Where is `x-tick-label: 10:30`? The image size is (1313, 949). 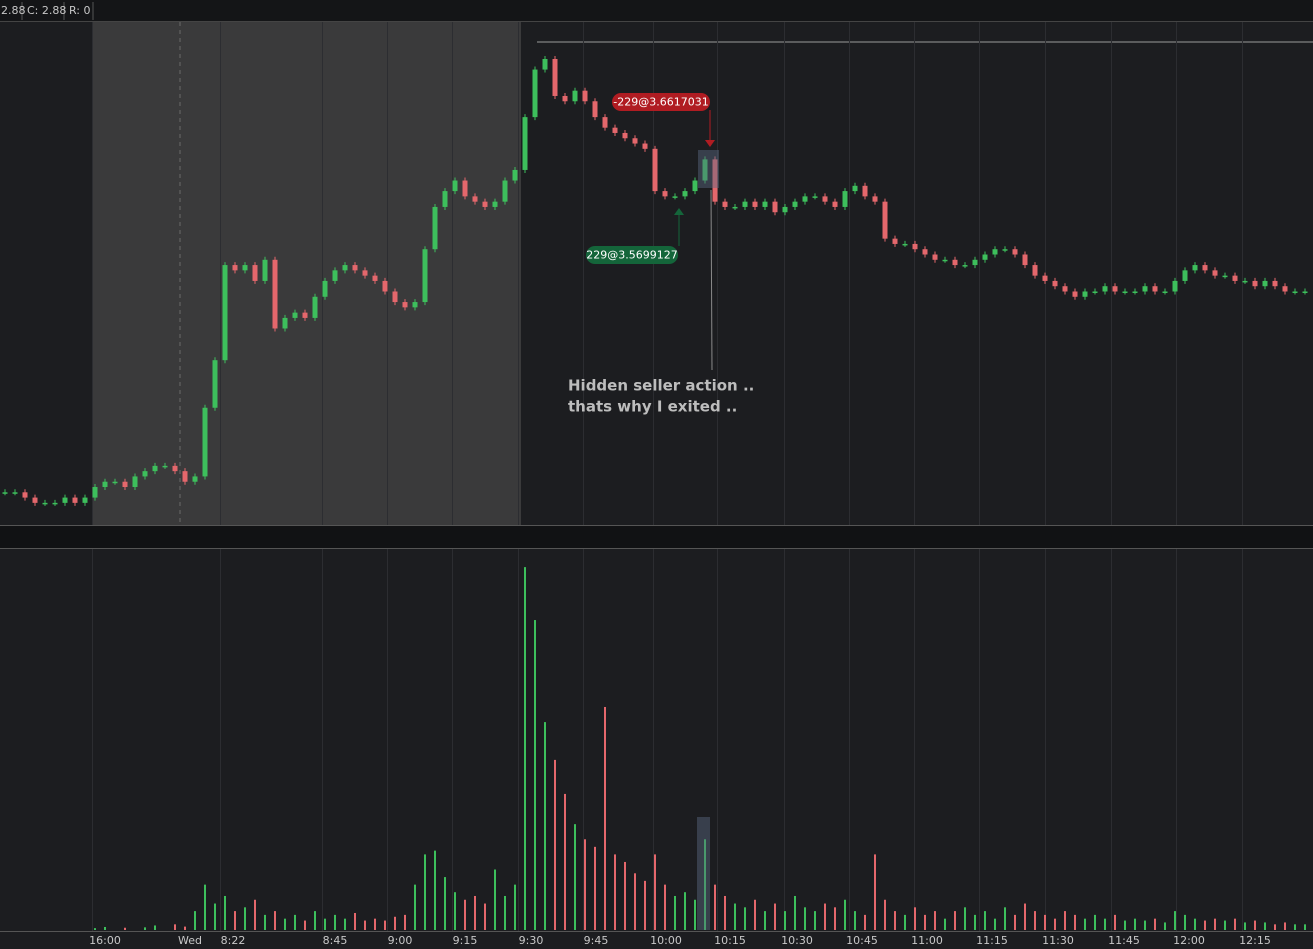
x-tick-label: 10:30 is located at coordinates (797, 940).